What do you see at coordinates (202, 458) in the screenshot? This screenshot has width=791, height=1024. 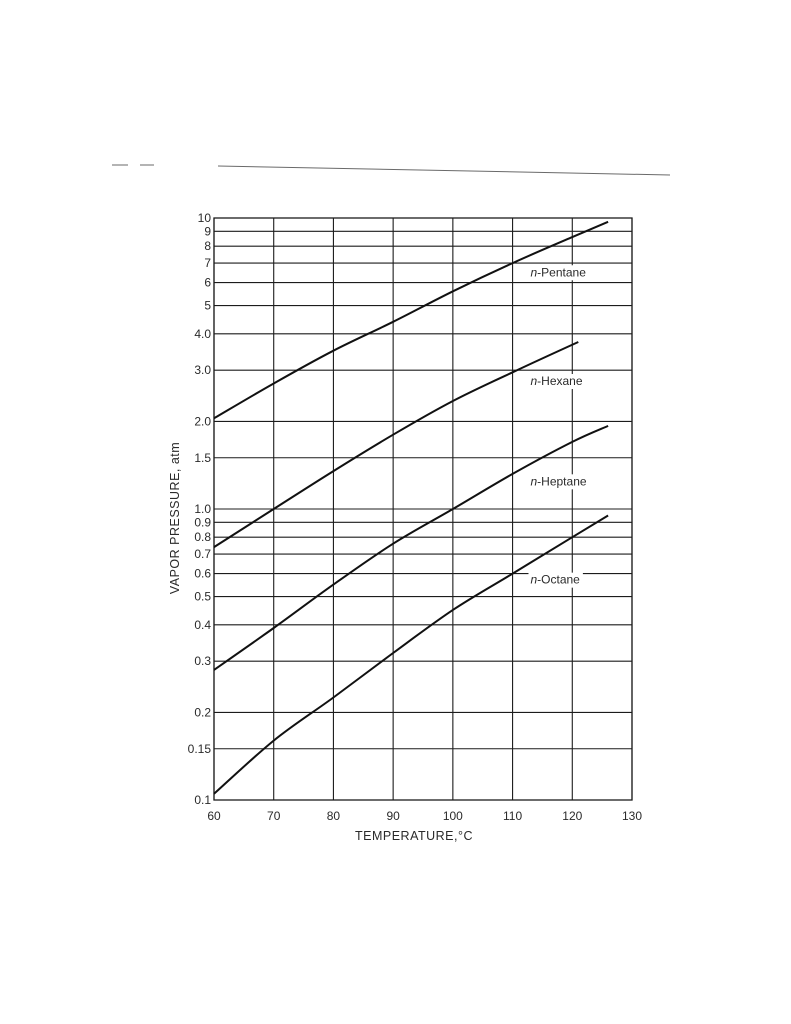 I see `y-tick-label: 1.5` at bounding box center [202, 458].